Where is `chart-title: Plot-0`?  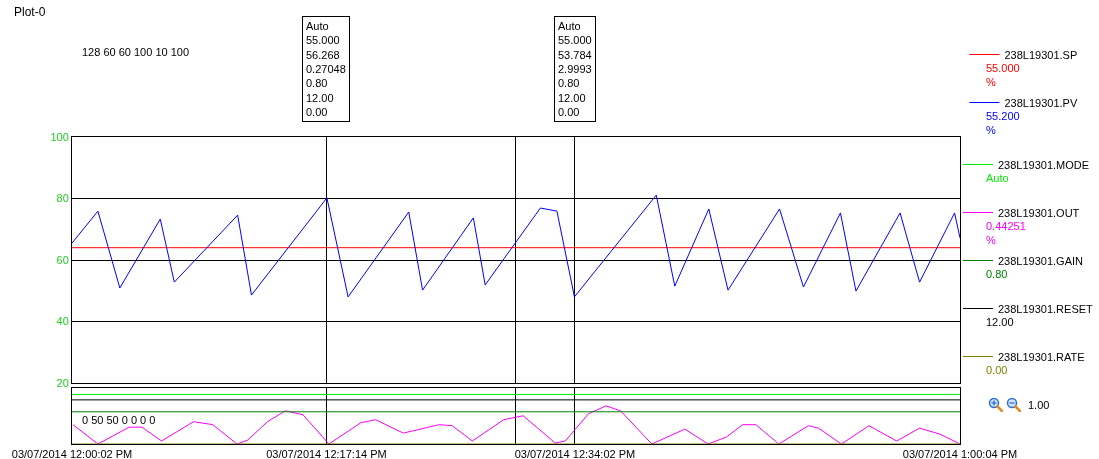 chart-title: Plot-0 is located at coordinates (30, 12).